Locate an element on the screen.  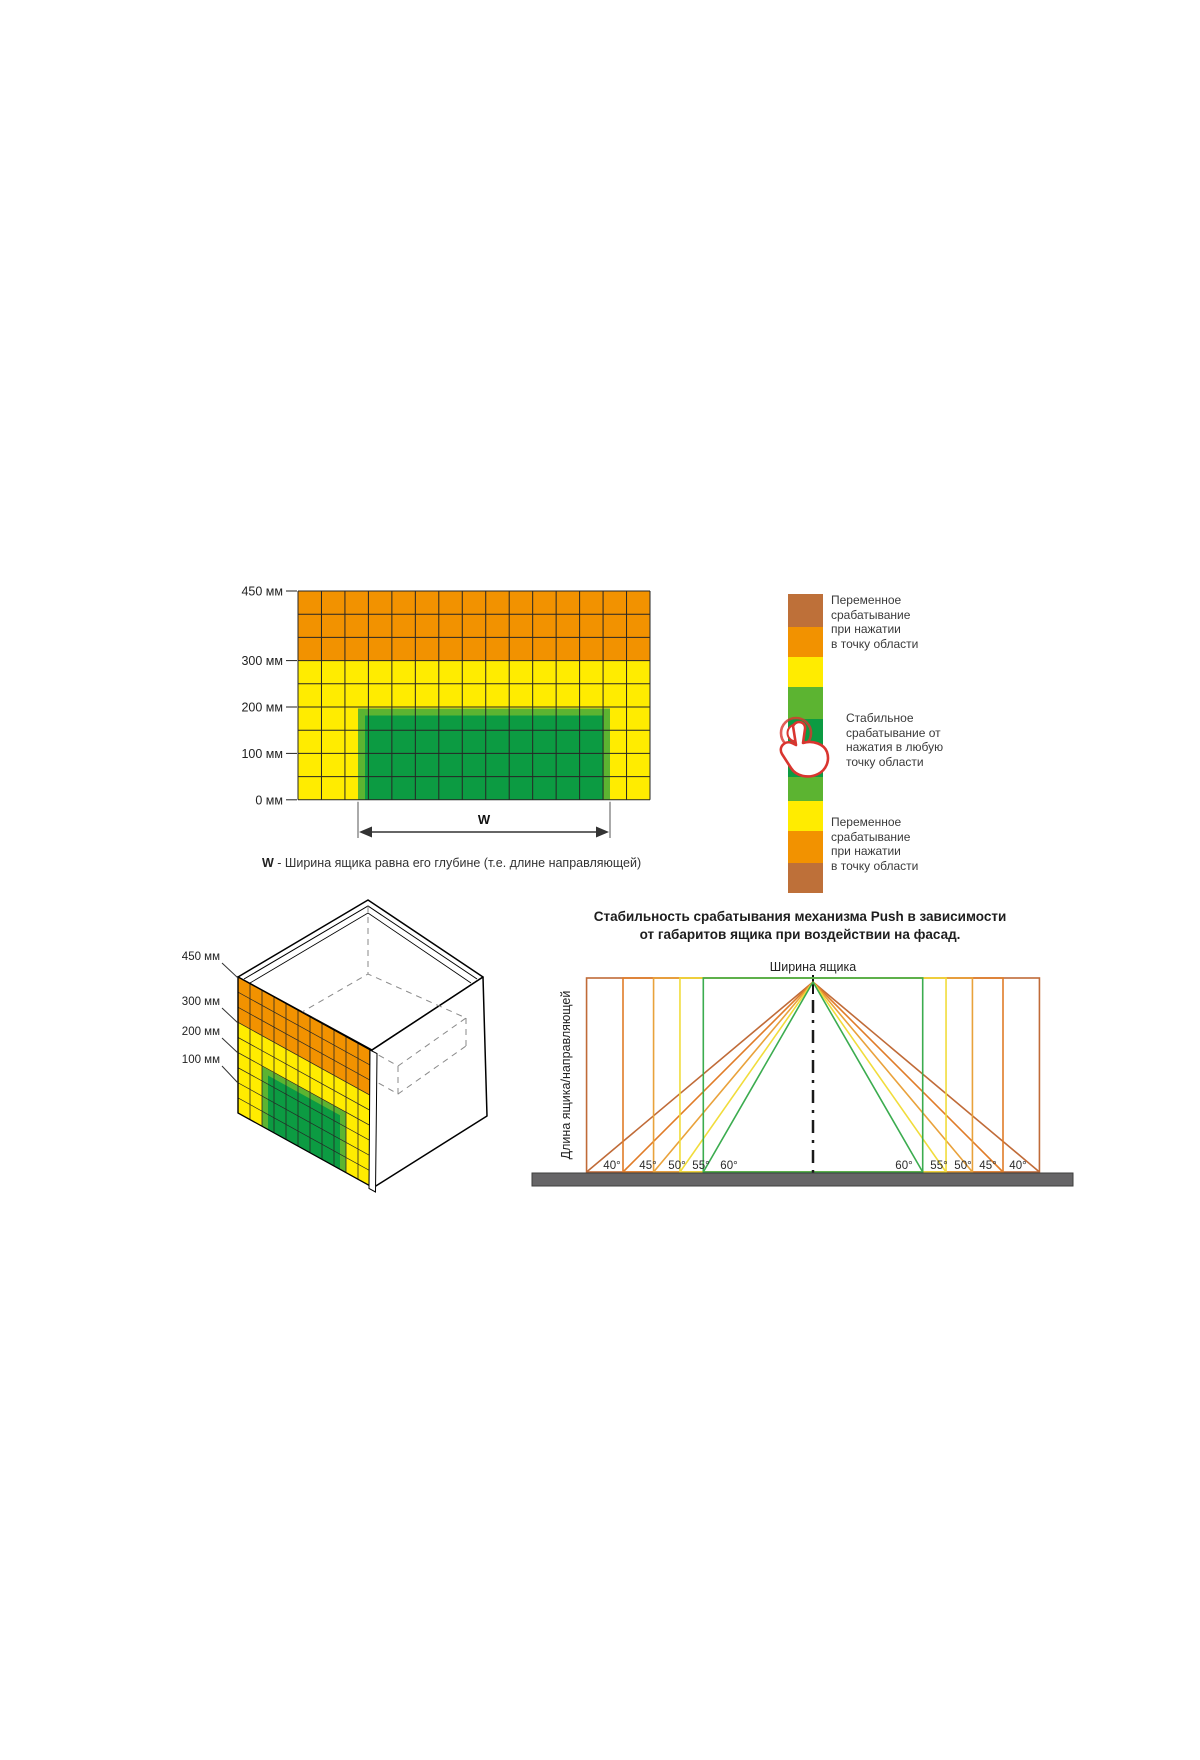
angle-label-left: 55° is located at coordinates (700, 1166).